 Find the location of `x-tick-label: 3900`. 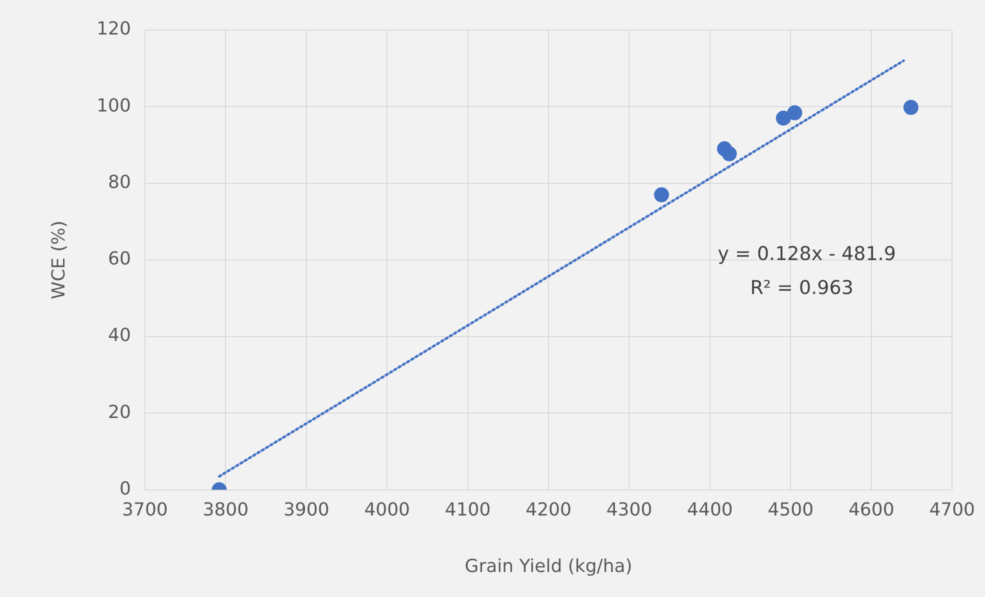

x-tick-label: 3900 is located at coordinates (306, 509).